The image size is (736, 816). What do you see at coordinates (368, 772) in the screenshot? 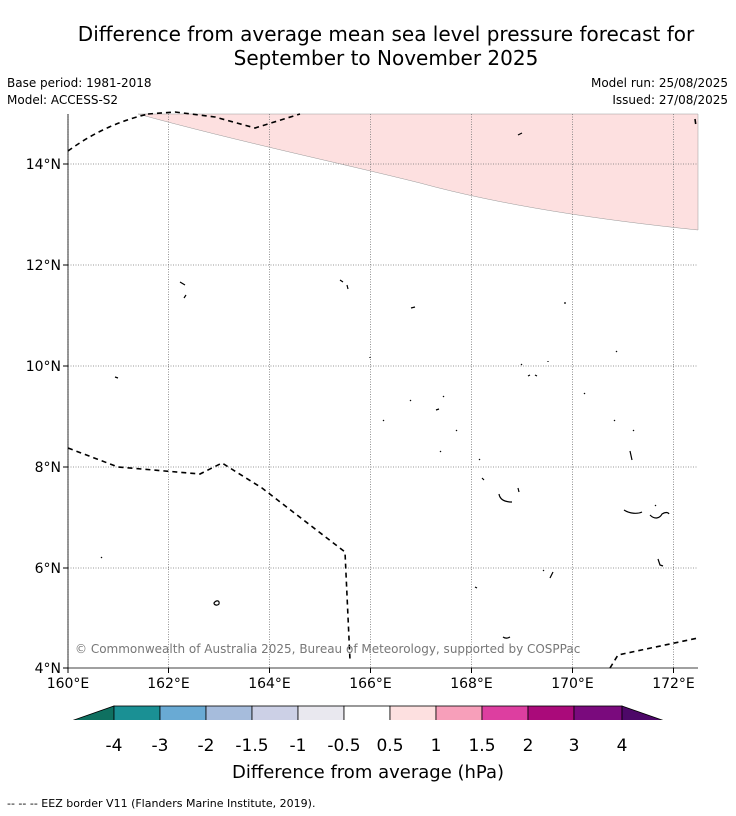
I see `colorbar-title: Difference from average (hPa)` at bounding box center [368, 772].